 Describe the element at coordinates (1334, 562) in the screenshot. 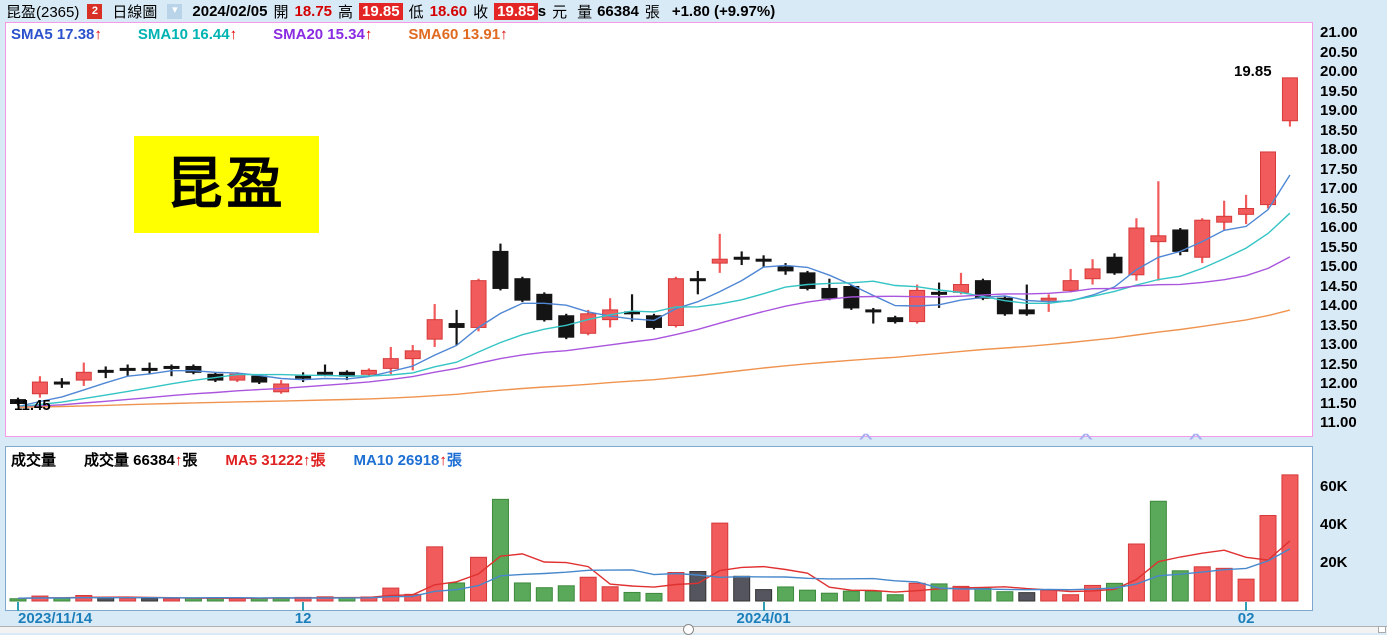

I see `volume-axis-label: 20K` at that location.